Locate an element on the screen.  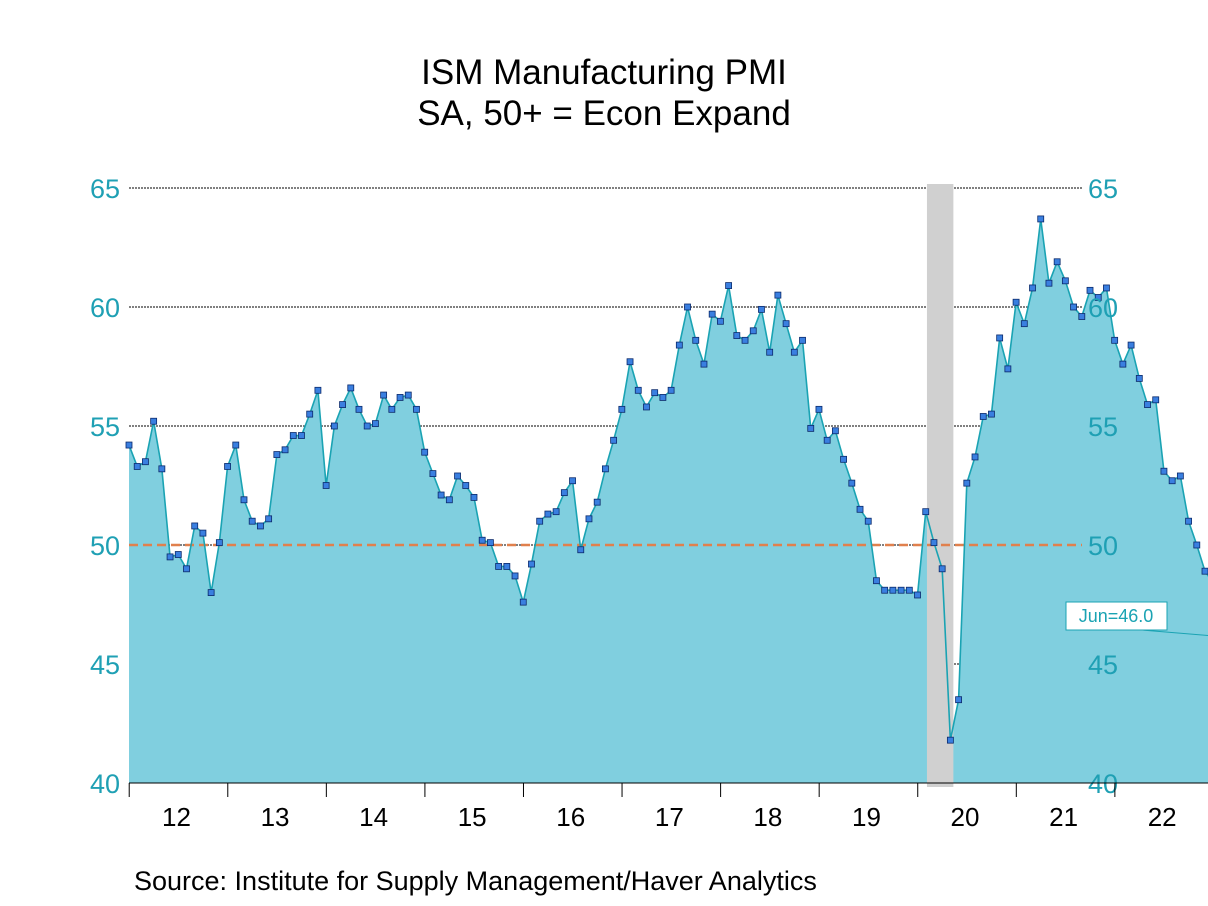
x-tick-label: 13 is located at coordinates (275, 817).